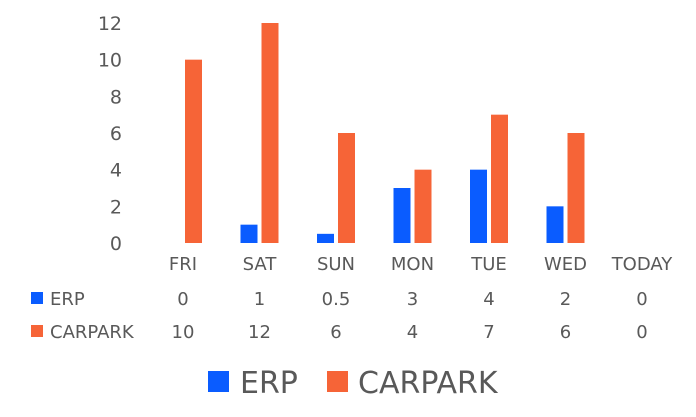 The height and width of the screenshot is (417, 696). Describe the element at coordinates (37, 331) in the screenshot. I see `table-legend-key-carpark` at that location.